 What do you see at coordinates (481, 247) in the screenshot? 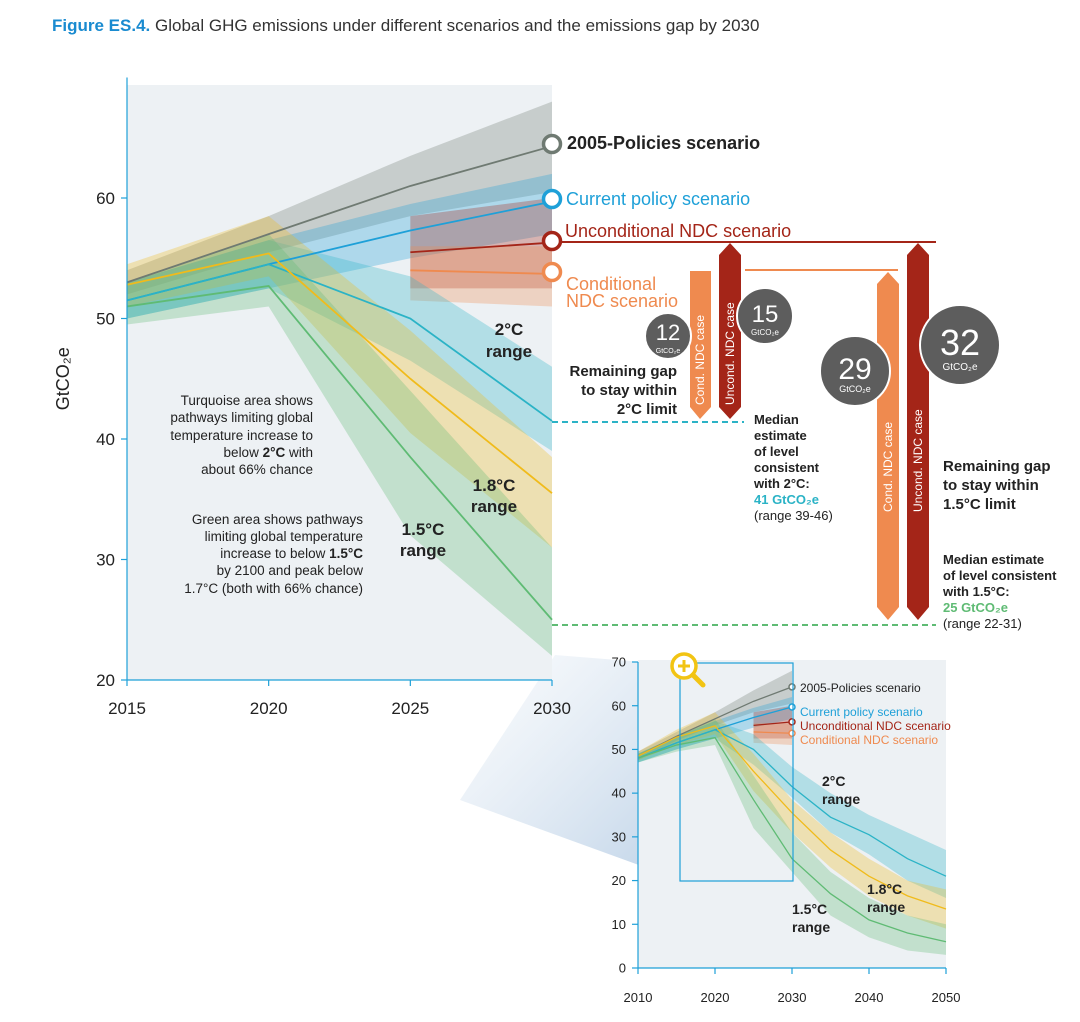
I see `main-line-uncond` at bounding box center [481, 247].